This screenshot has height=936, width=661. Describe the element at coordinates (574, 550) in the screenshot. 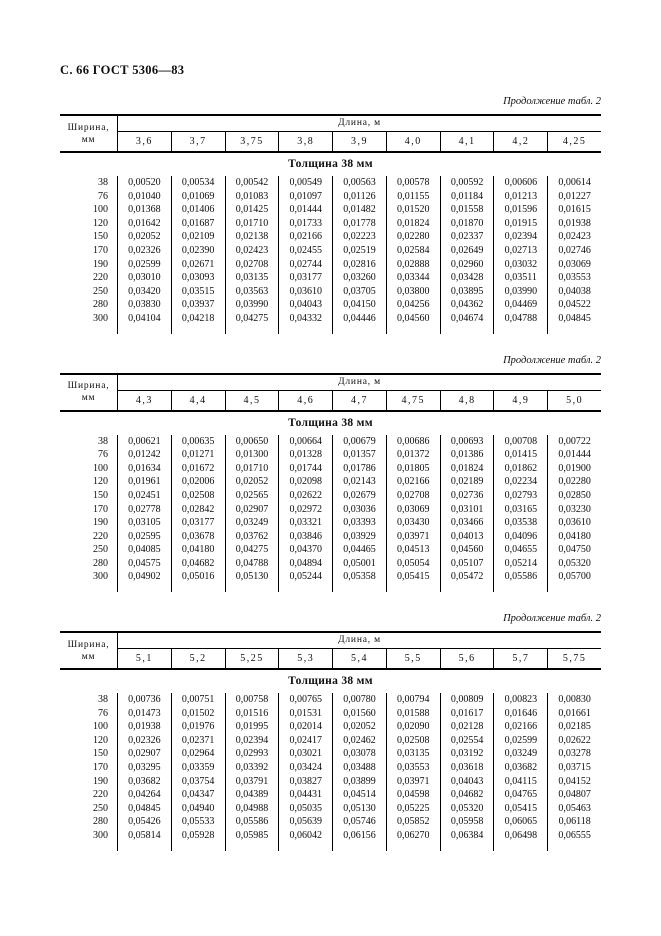

I see `table-cell: 0,04750` at that location.